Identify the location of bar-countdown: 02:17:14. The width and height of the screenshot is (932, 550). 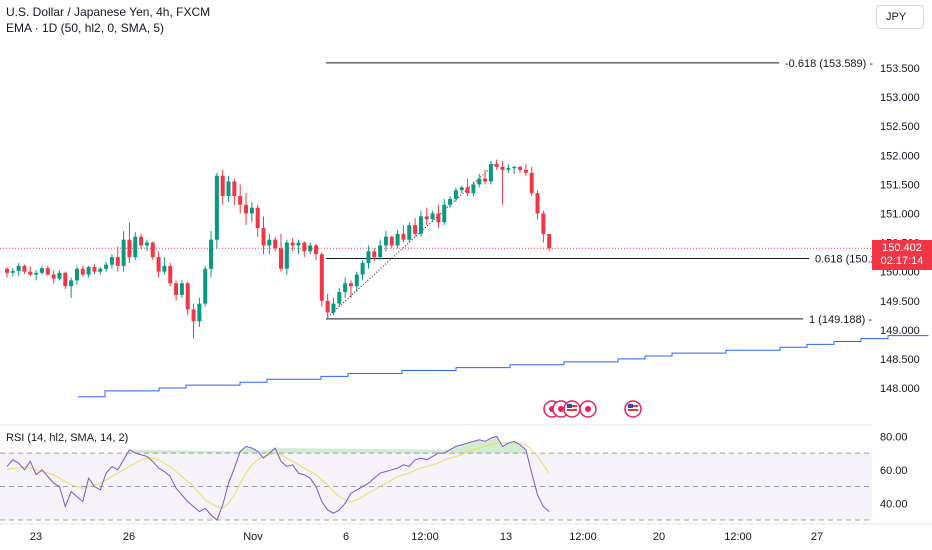
(902, 261).